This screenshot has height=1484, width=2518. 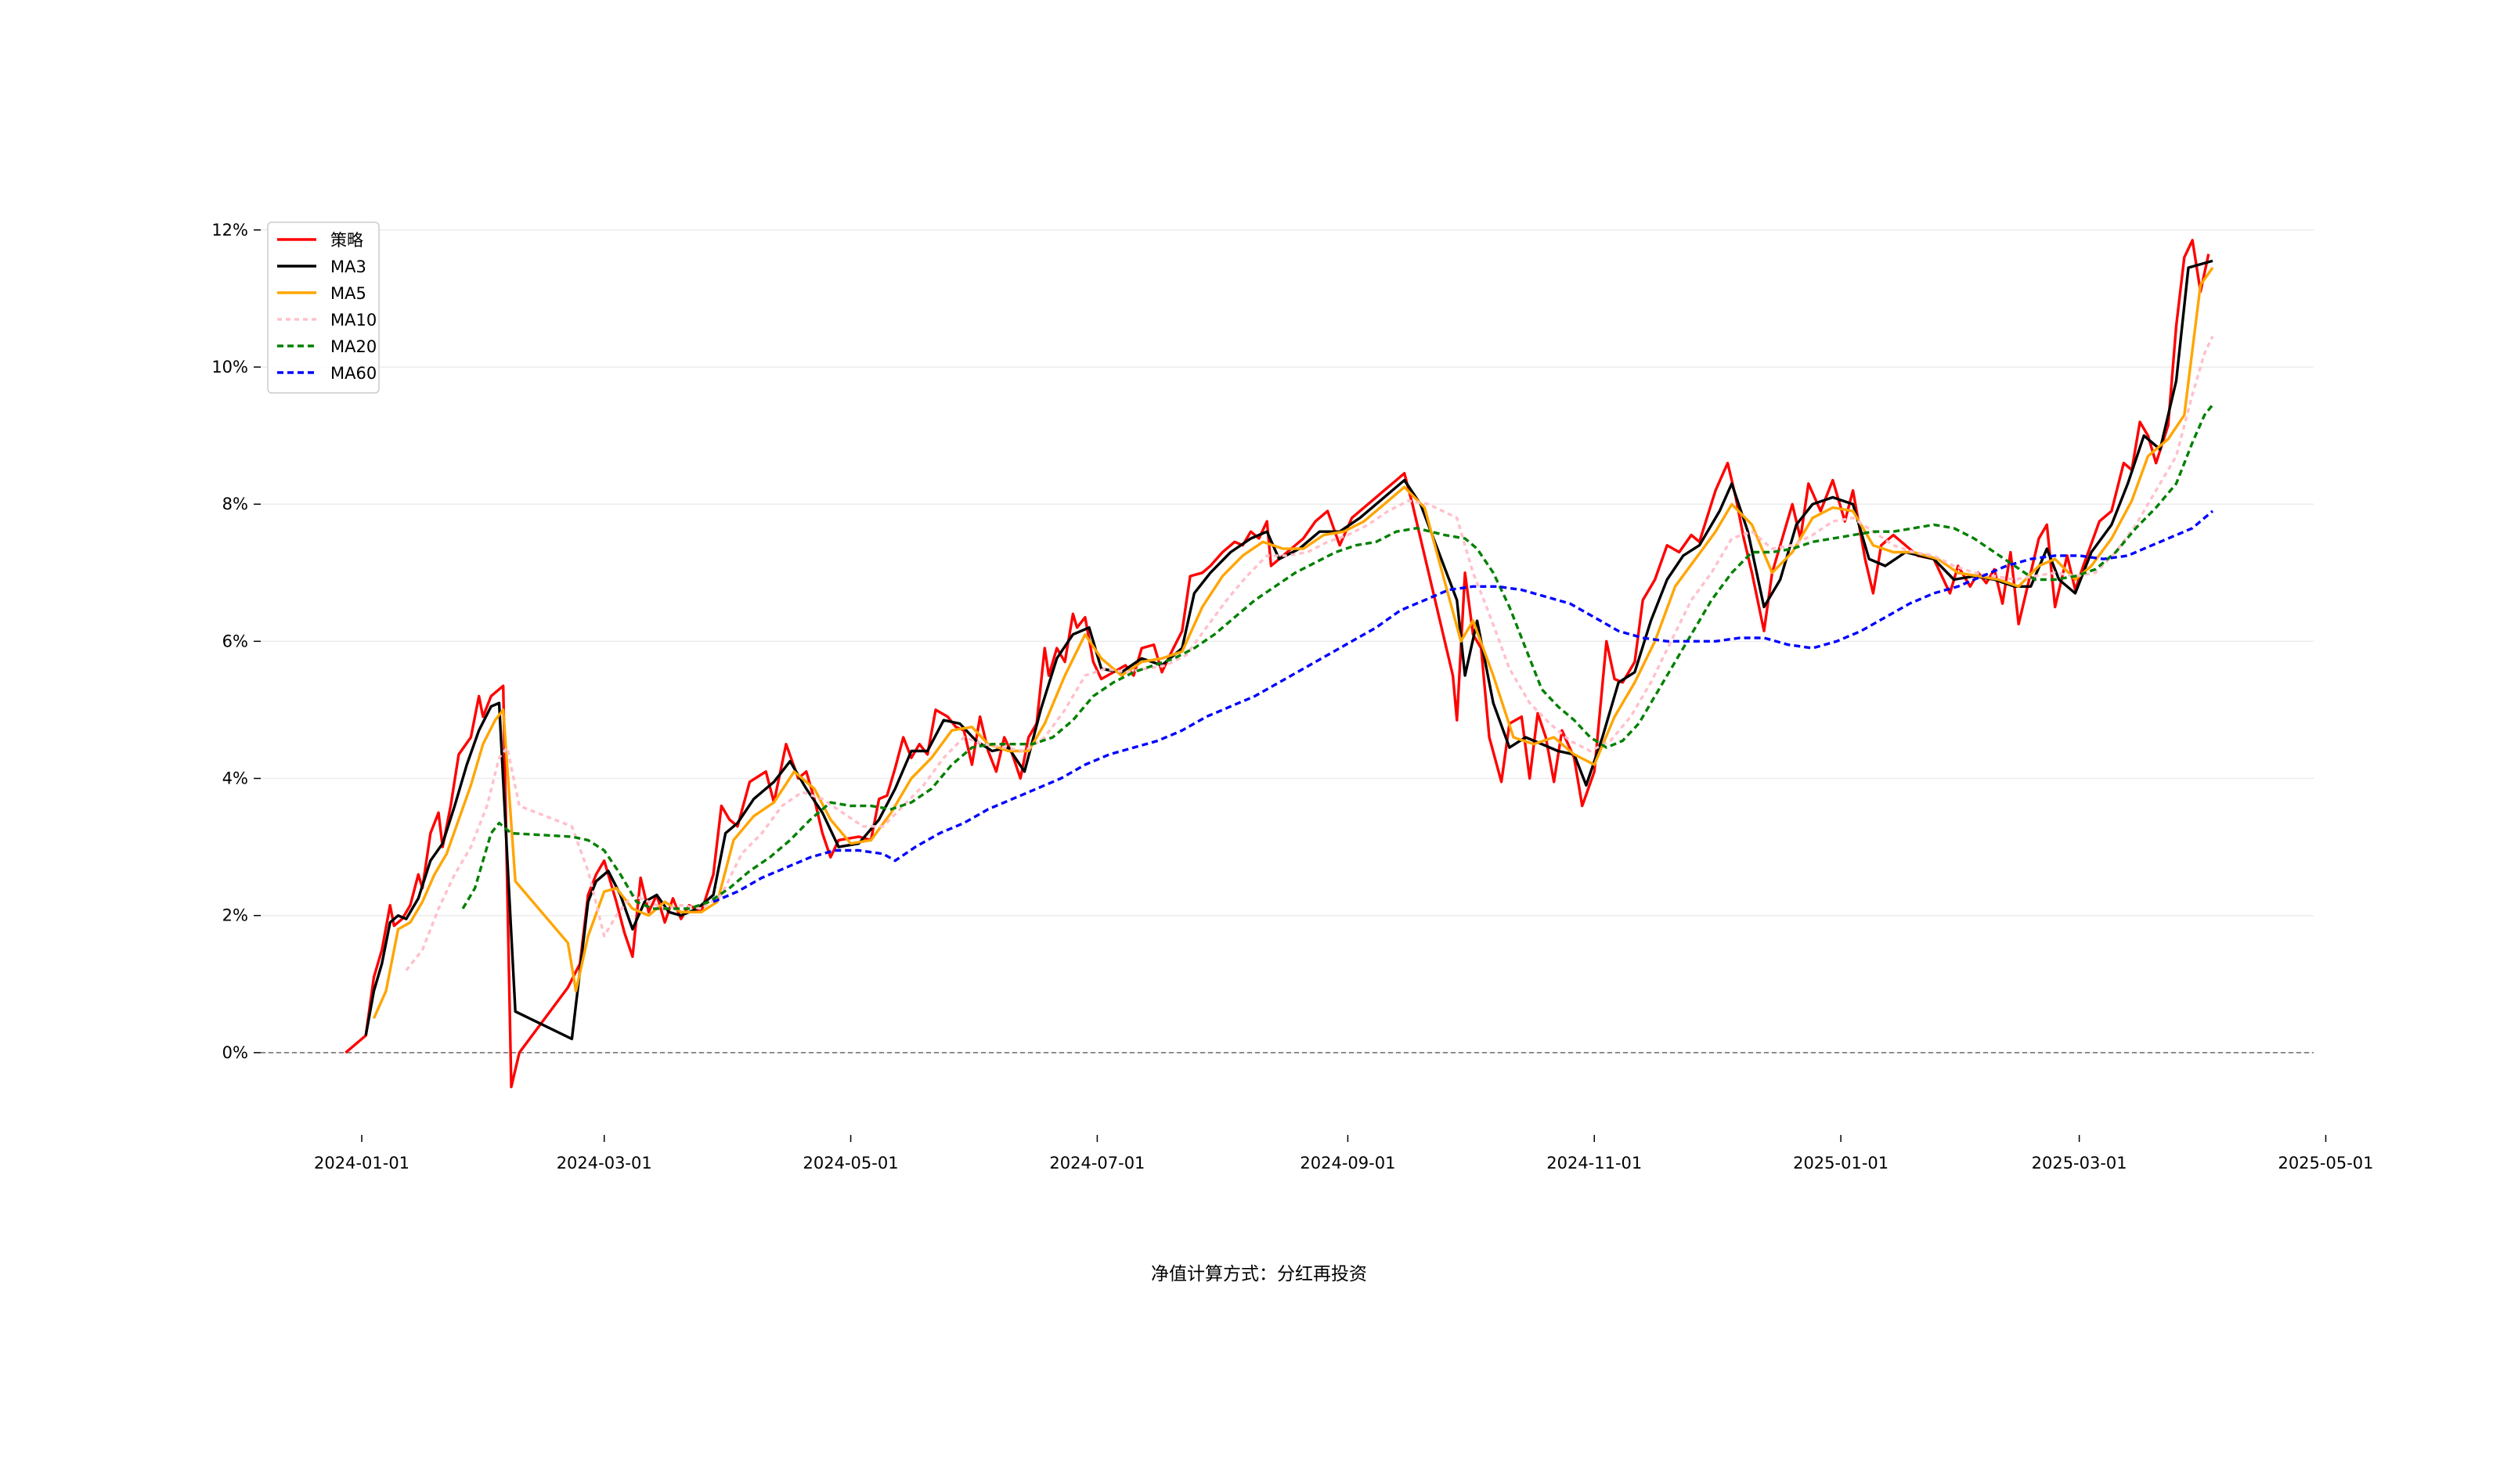 I want to click on x-tick-label: 2024-05-01, so click(x=851, y=1163).